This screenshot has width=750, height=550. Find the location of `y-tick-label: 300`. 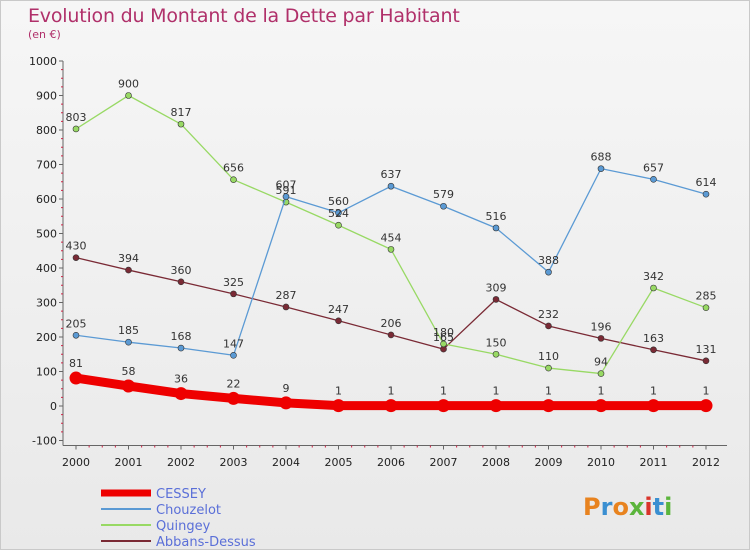

y-tick-label: 300 is located at coordinates (46, 303).